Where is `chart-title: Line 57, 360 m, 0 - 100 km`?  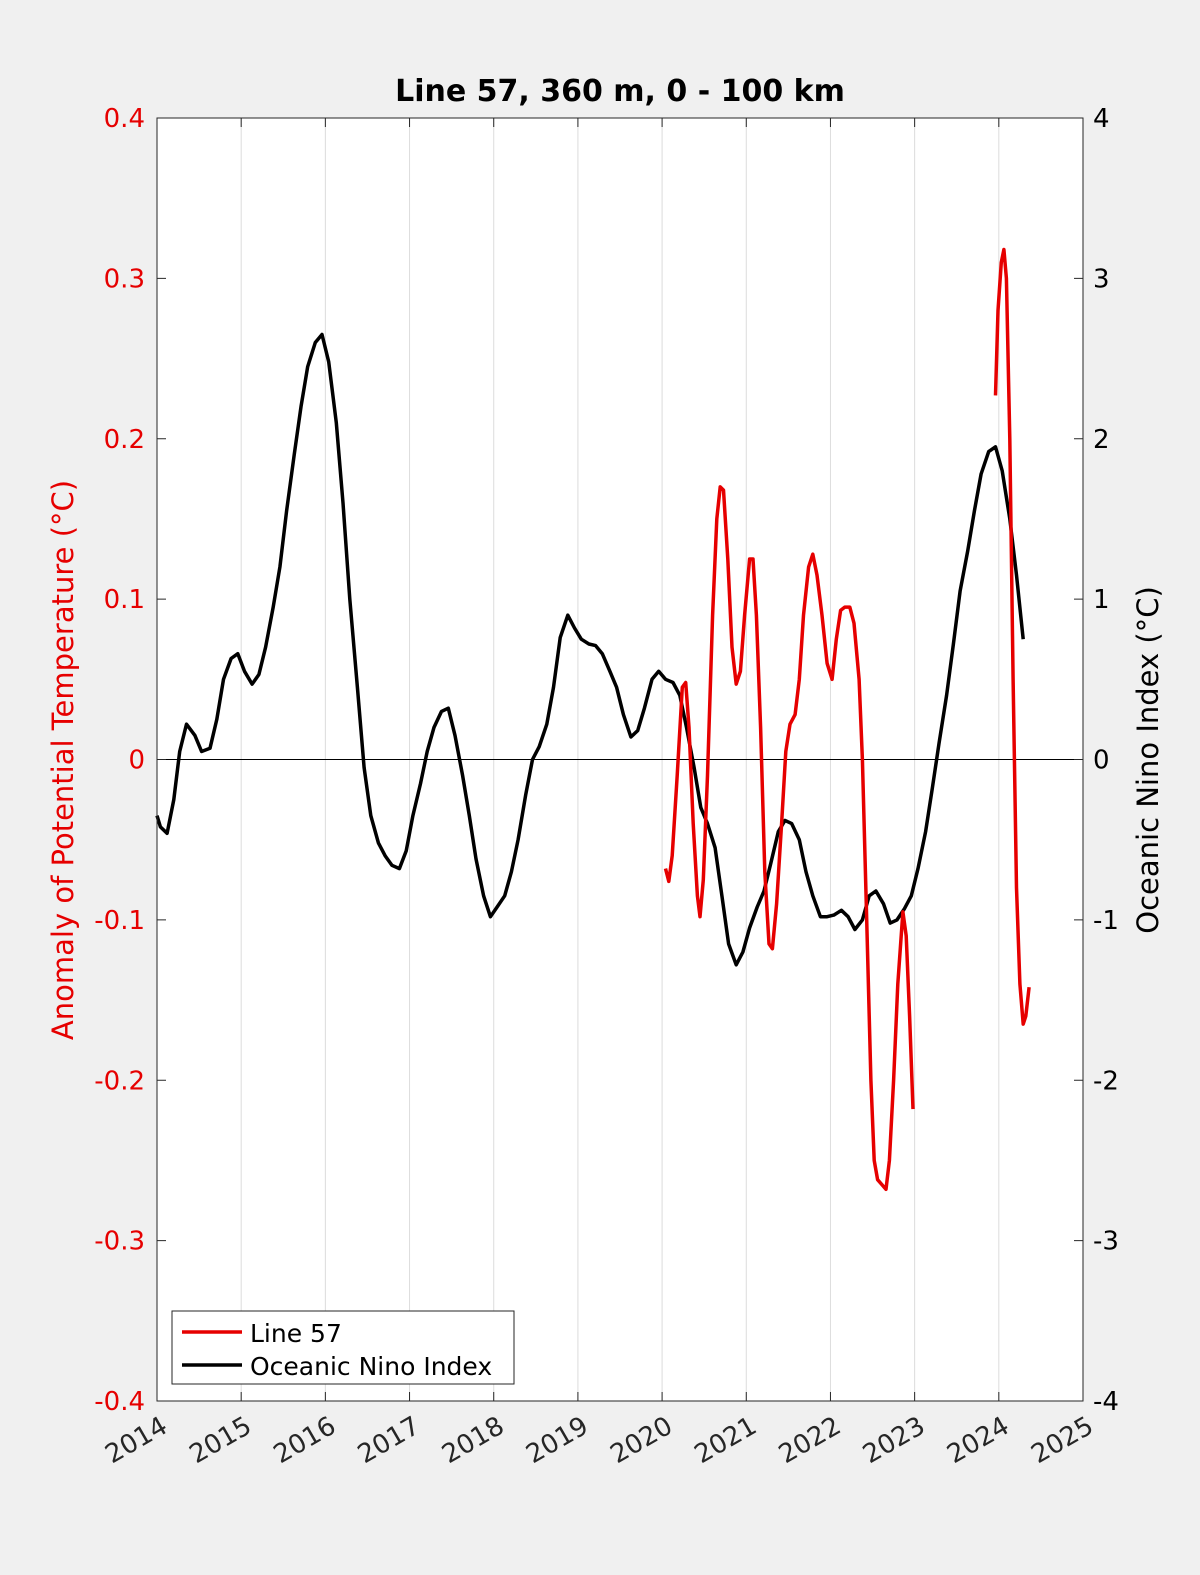
chart-title: Line 57, 360 m, 0 - 100 km is located at coordinates (620, 91).